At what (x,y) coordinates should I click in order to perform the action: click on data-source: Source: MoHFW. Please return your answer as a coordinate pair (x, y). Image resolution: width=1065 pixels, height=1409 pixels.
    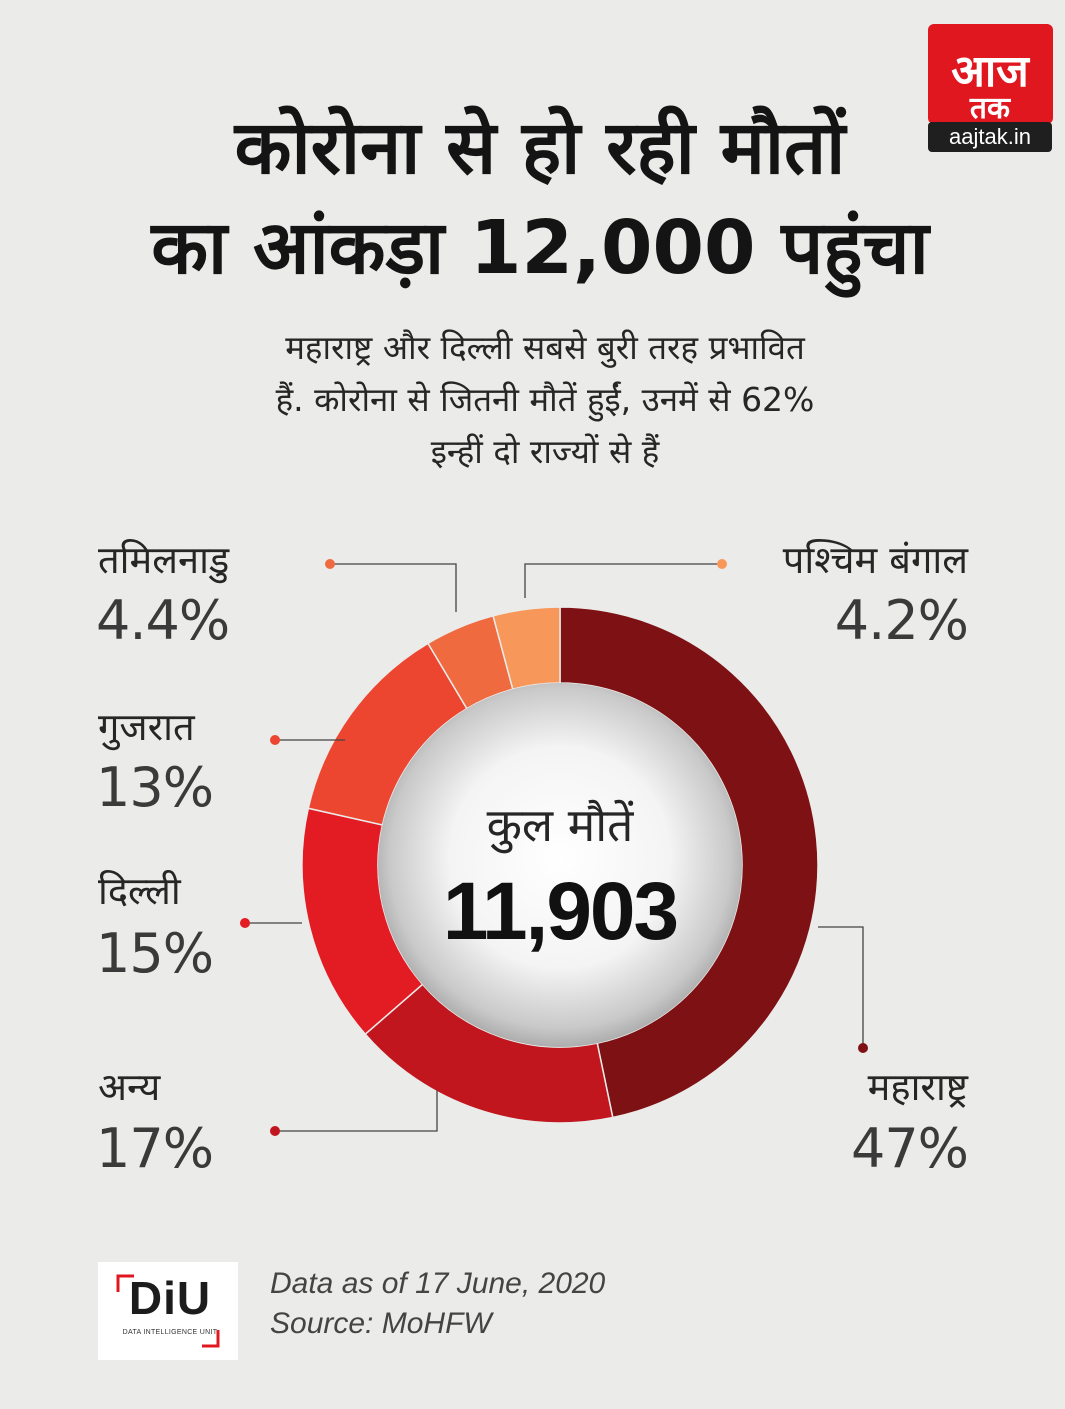
    Looking at the image, I should click on (381, 1323).